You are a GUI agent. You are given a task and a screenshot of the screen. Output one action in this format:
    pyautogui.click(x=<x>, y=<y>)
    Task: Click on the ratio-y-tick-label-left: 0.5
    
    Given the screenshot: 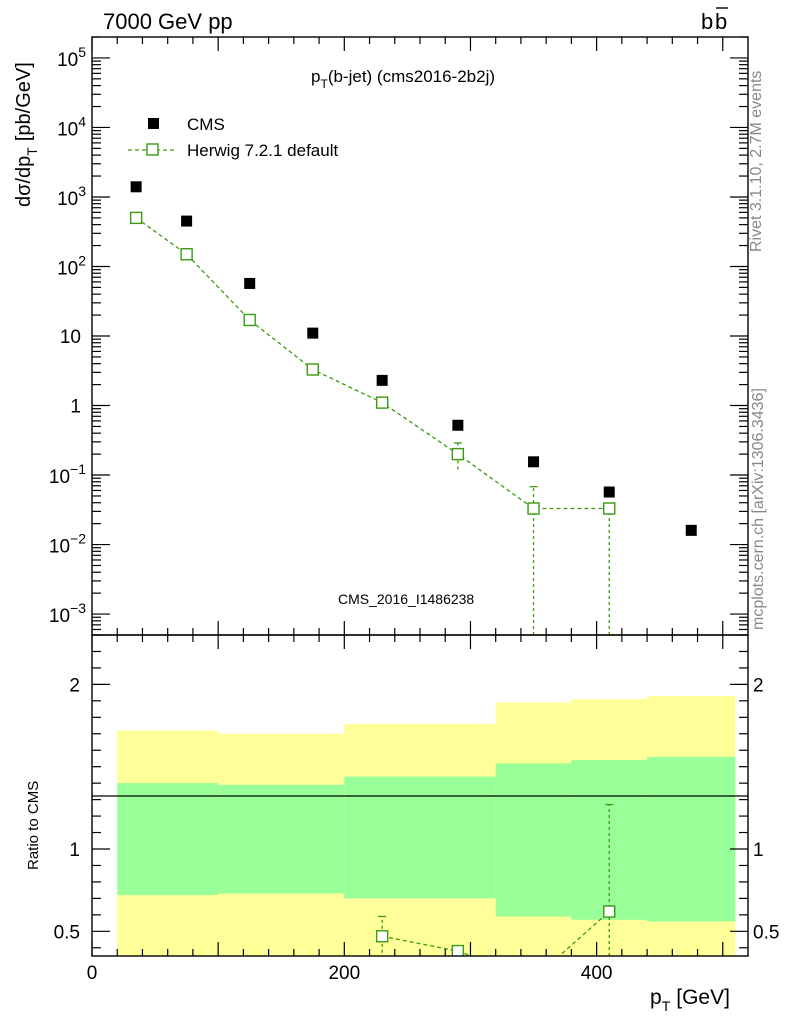 What is the action you would take?
    pyautogui.click(x=67, y=932)
    